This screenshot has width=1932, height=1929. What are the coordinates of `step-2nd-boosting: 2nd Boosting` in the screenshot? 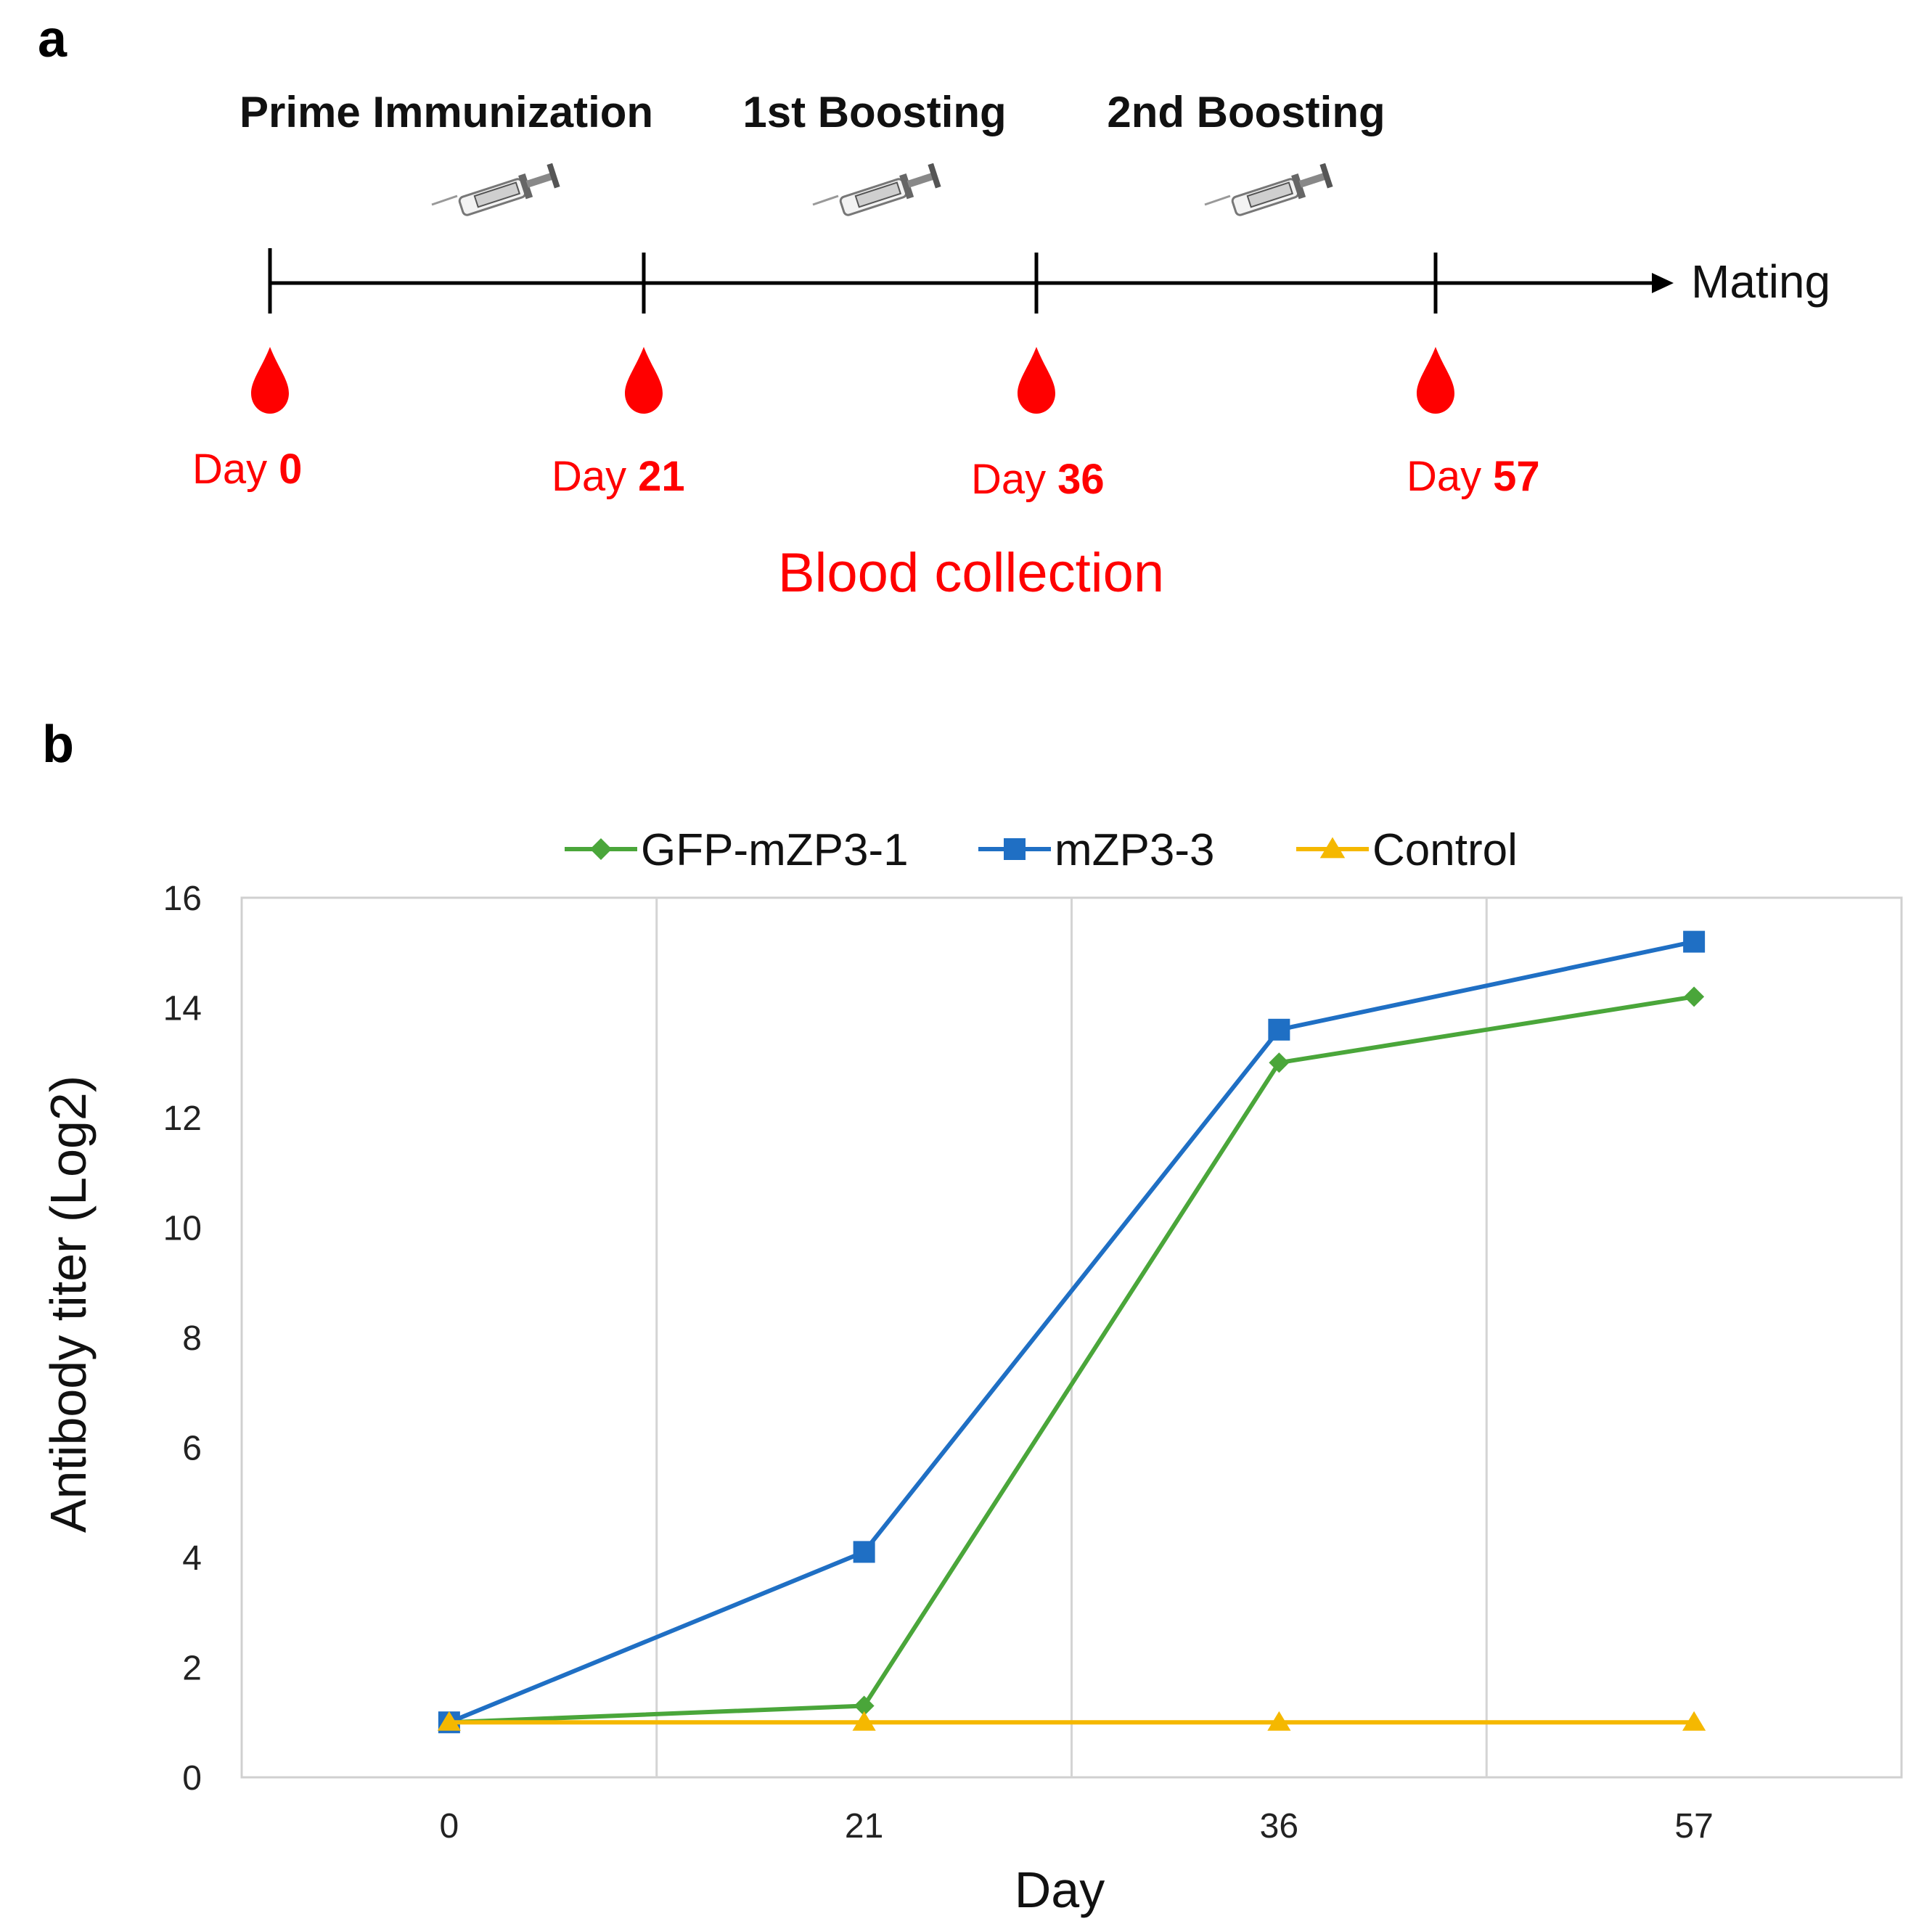 It's located at (1246, 112).